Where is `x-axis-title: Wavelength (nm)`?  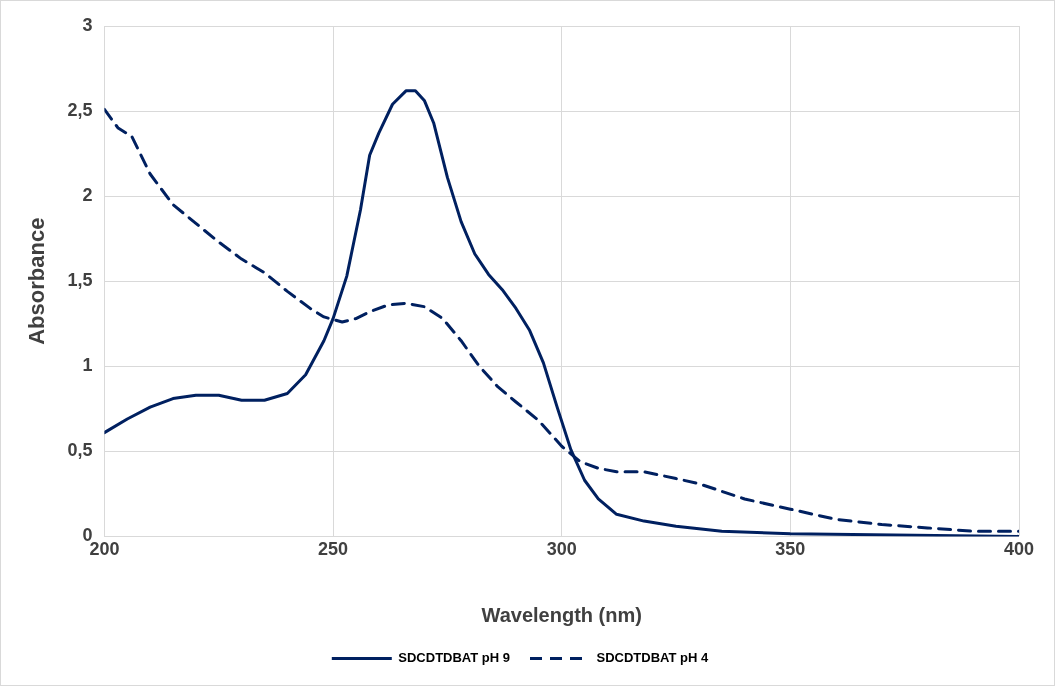
x-axis-title: Wavelength (nm) is located at coordinates (561, 614).